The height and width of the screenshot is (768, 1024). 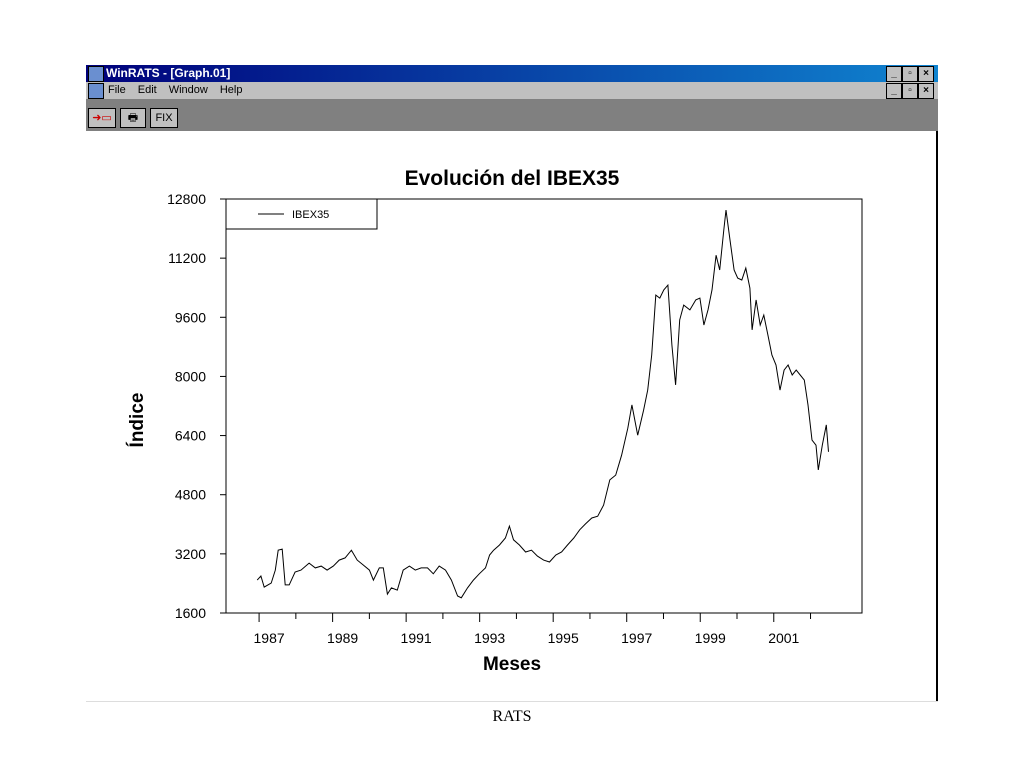 What do you see at coordinates (563, 638) in the screenshot?
I see `x-tick-label: 1995` at bounding box center [563, 638].